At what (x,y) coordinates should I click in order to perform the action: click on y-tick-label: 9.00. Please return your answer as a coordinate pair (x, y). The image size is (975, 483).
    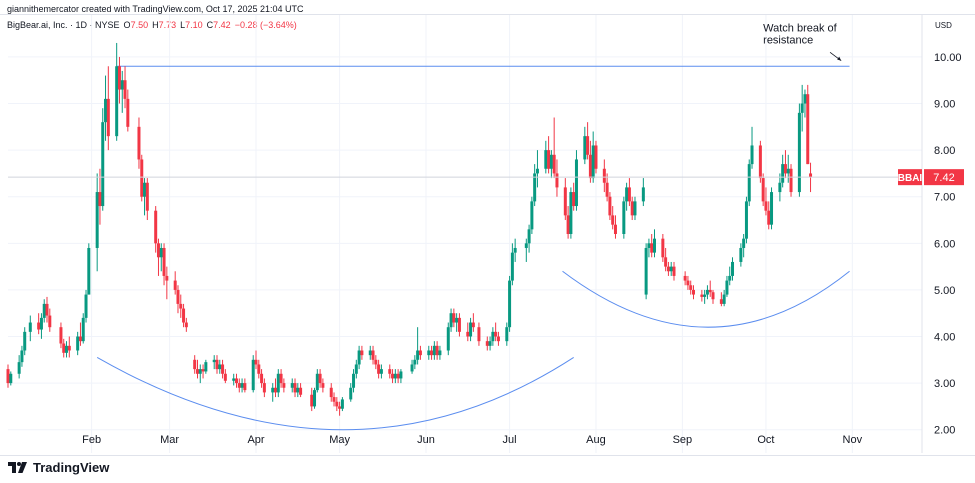
    Looking at the image, I should click on (944, 105).